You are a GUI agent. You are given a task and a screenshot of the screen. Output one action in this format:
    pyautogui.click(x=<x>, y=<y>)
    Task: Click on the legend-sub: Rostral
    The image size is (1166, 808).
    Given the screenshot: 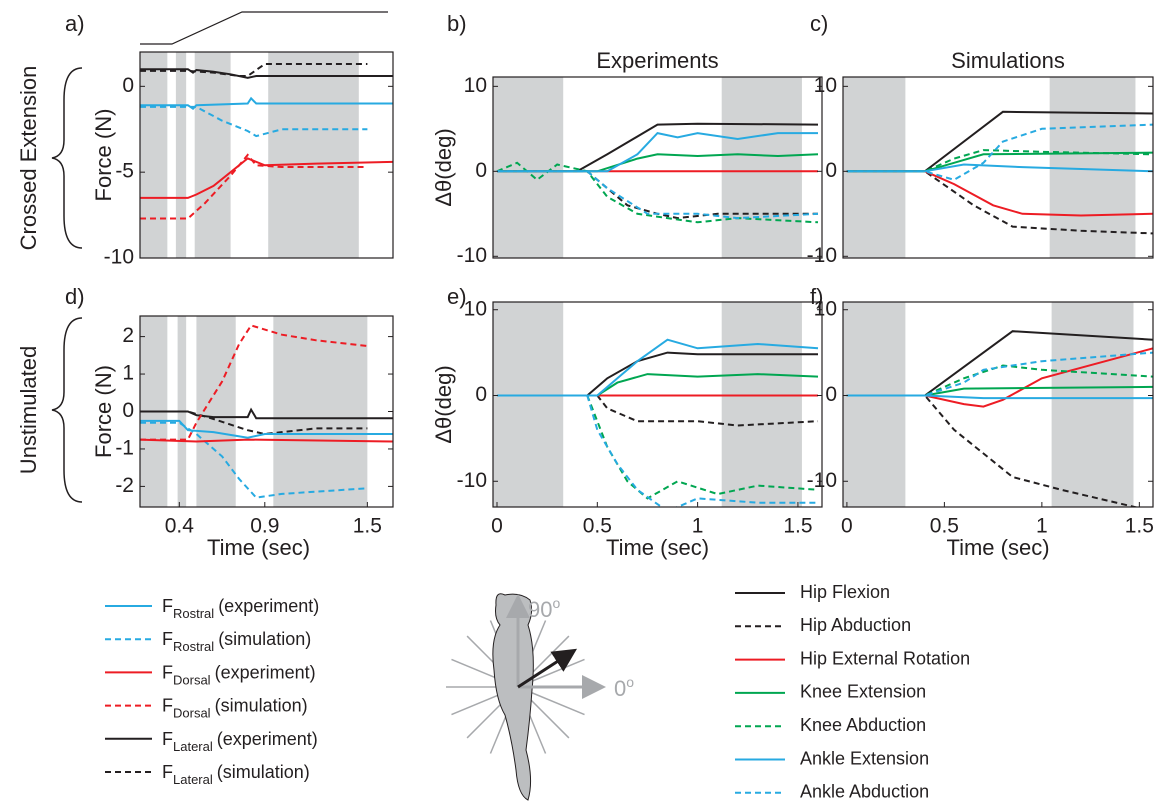 What is the action you would take?
    pyautogui.click(x=193, y=646)
    